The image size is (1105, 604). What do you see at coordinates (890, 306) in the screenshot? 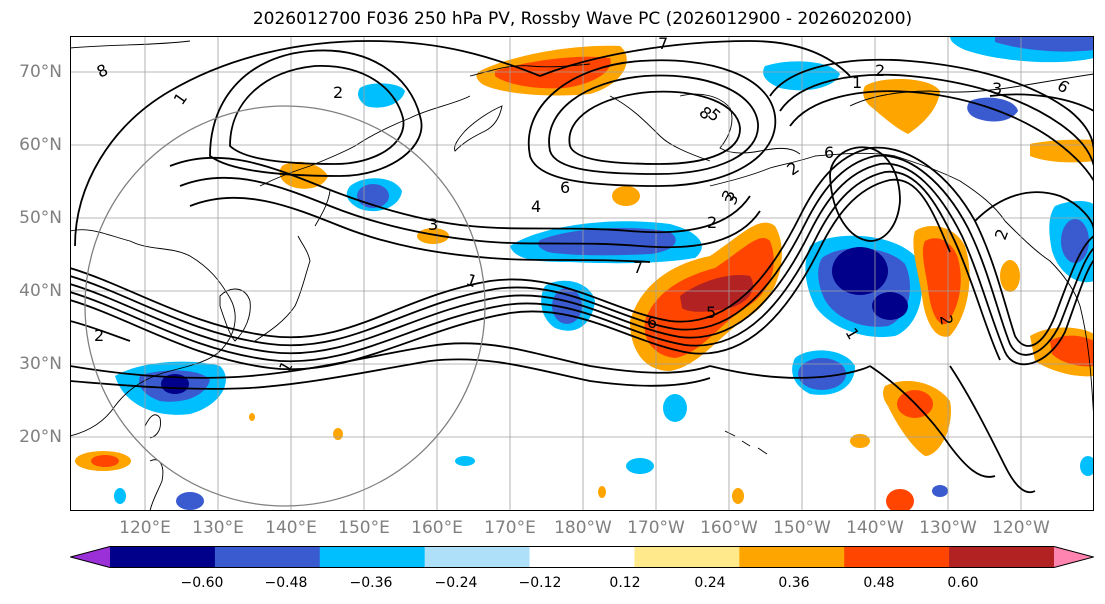
I see `neg-anomaly-gulf-of-alaska-core2` at bounding box center [890, 306].